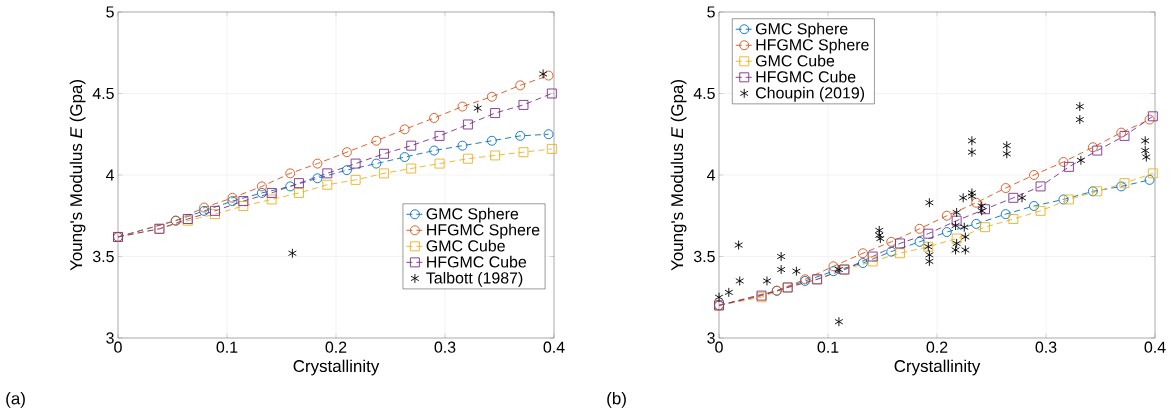 Image resolution: width=1172 pixels, height=413 pixels. Describe the element at coordinates (474, 279) in the screenshot. I see `legend-label: Talbott (1987)` at that location.